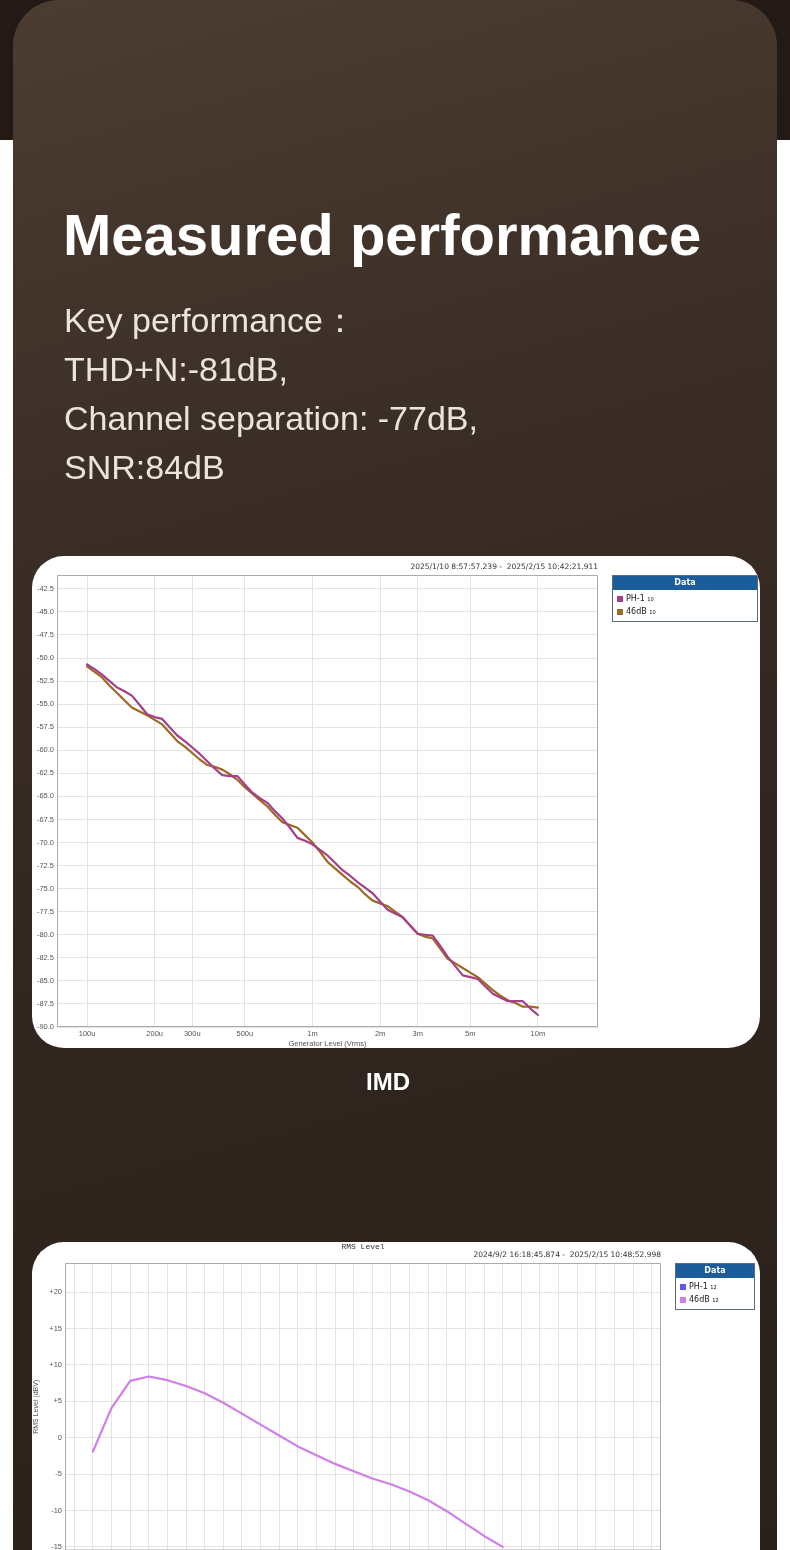 The image size is (790, 1550). Describe the element at coordinates (271, 394) in the screenshot. I see `chart-subtitle: Key performance： THD+N:-81dB, Channel separation: -77dB, SNR:84dB` at that location.